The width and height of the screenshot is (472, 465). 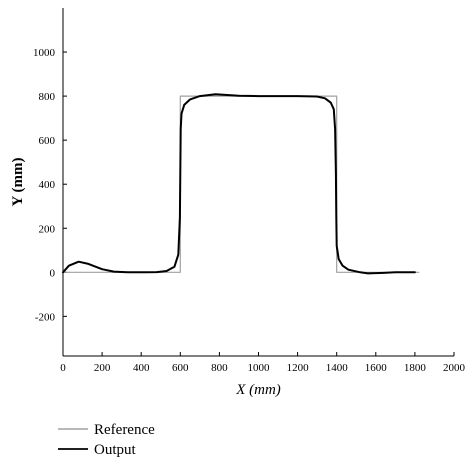 I want to click on x-tick-label: 1000, so click(x=259, y=368).